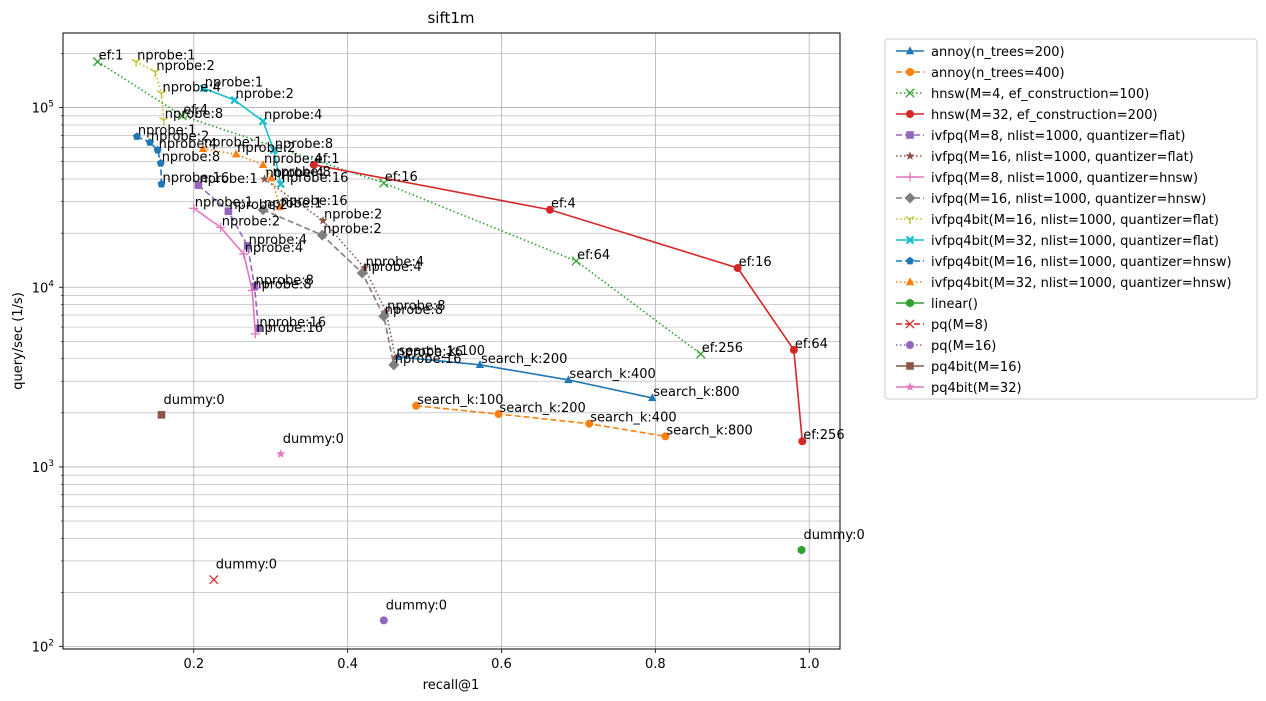 This screenshot has width=1266, height=701. What do you see at coordinates (809, 664) in the screenshot?
I see `x-tick-label: 1.0` at bounding box center [809, 664].